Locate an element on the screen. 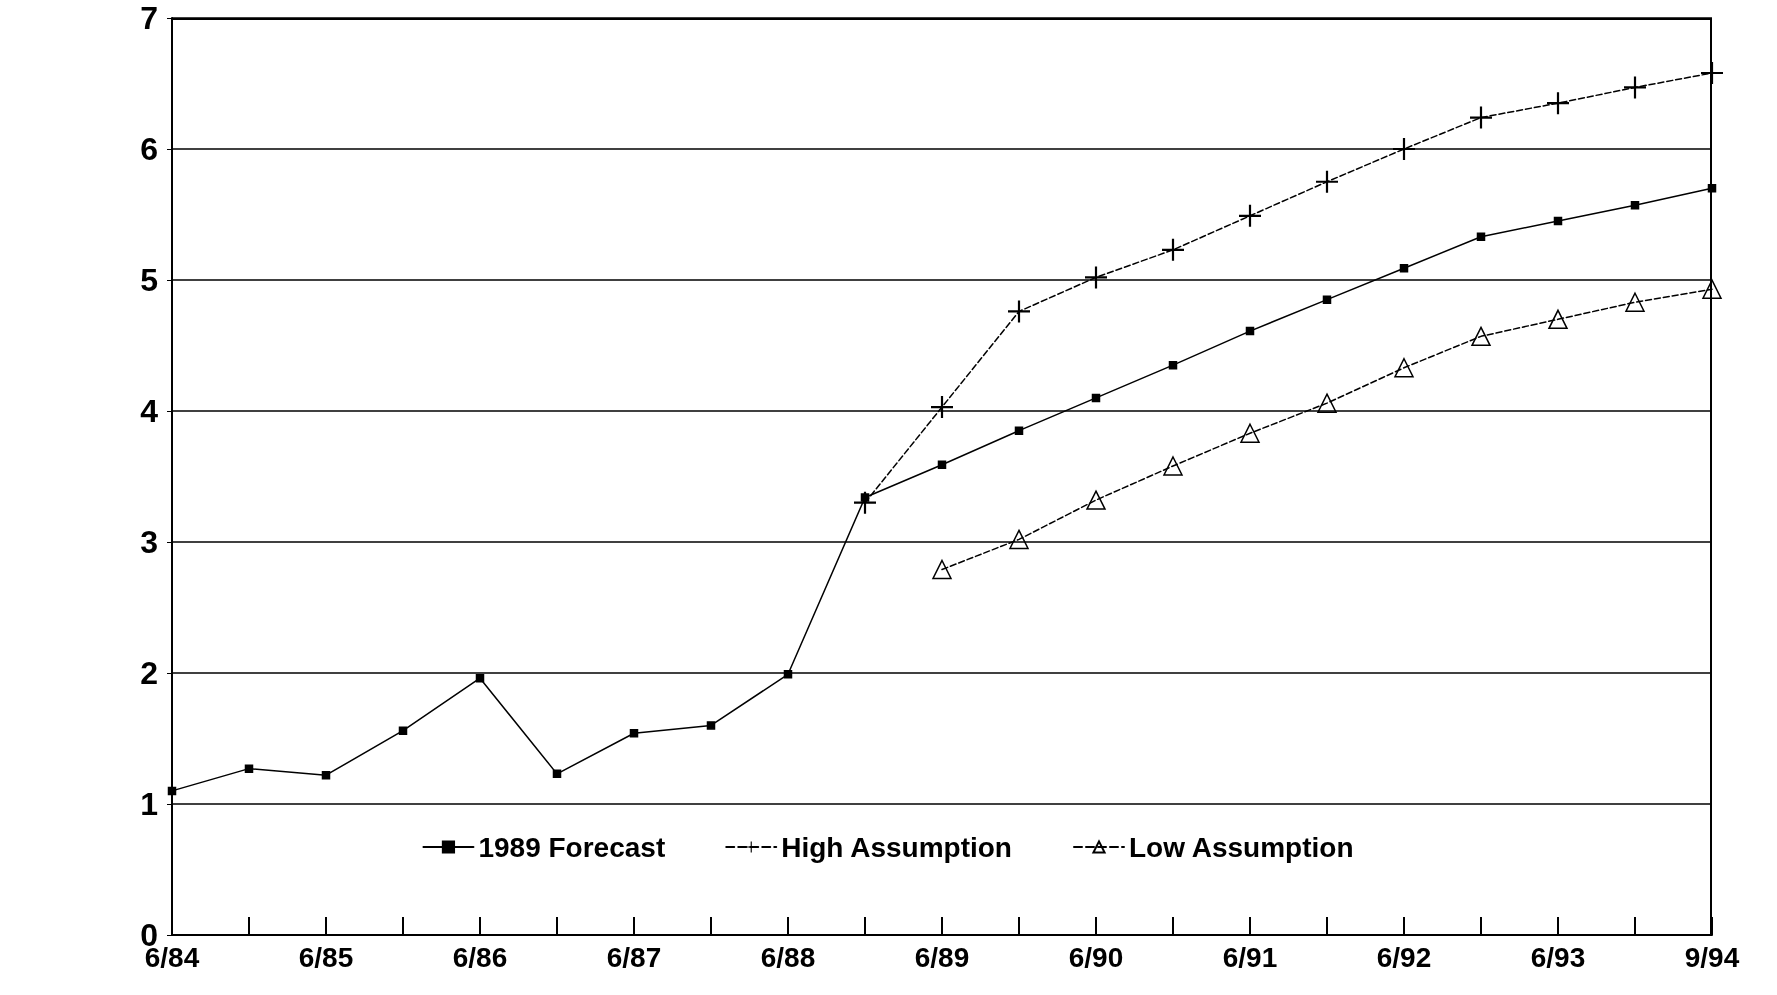  x-tick-label: 6/87 is located at coordinates (634, 957).